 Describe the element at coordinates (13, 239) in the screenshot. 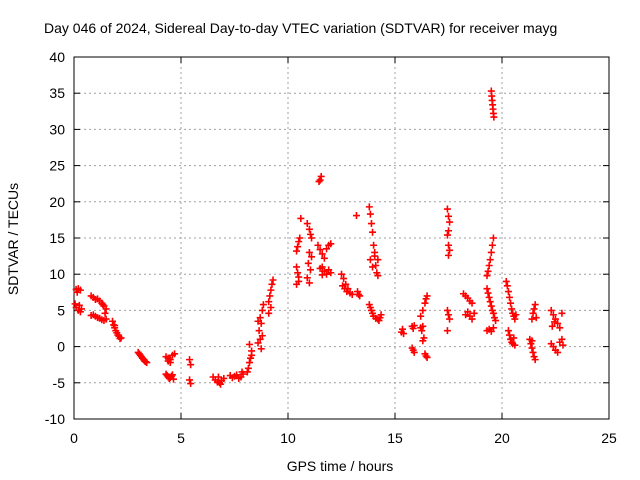

I see `y-axis-label: SDTVAR / TECUs` at that location.